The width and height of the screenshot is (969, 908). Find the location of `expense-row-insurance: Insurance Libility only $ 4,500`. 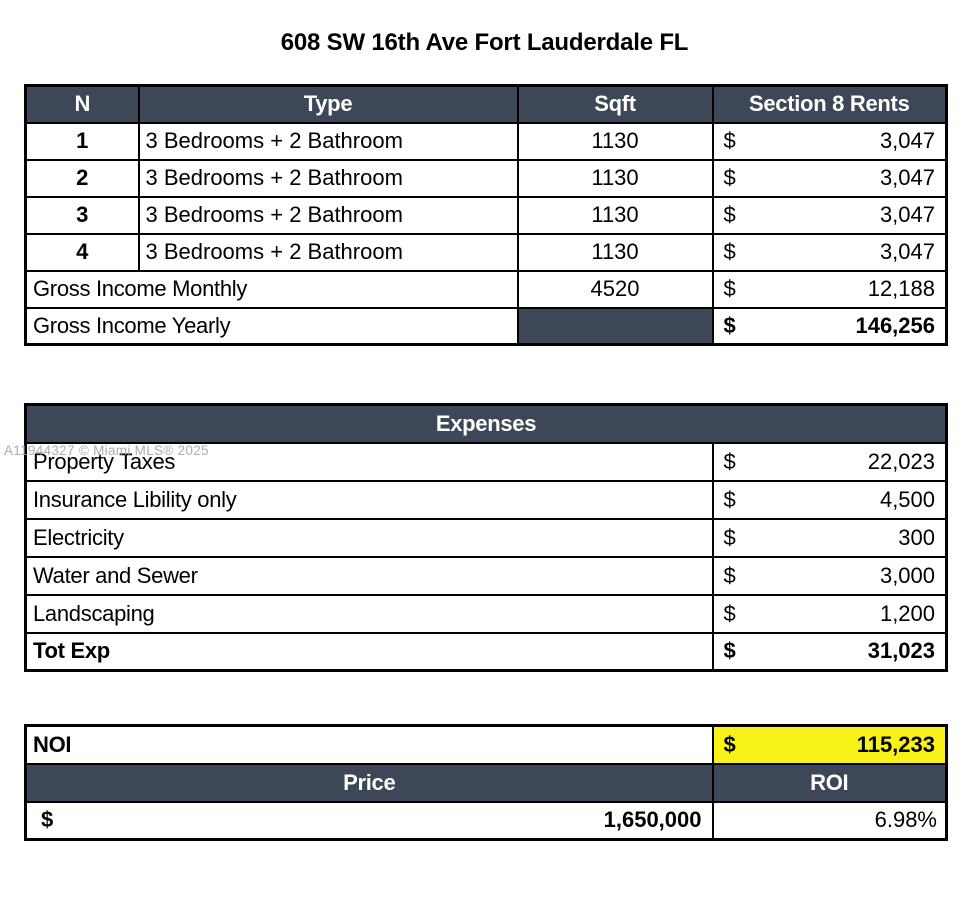

expense-row-insurance: Insurance Libility only $ 4,500 is located at coordinates (486, 499).